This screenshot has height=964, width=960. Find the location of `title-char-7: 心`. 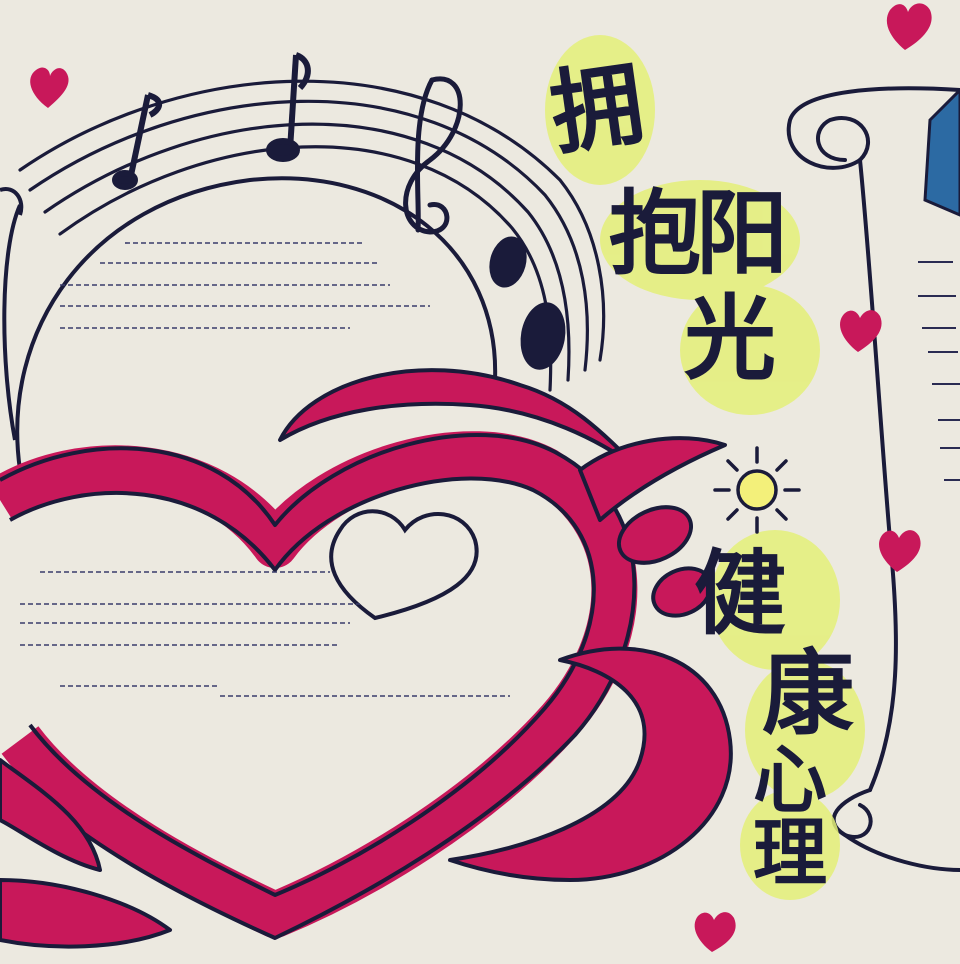

title-char-7: 心 is located at coordinates (790, 781).